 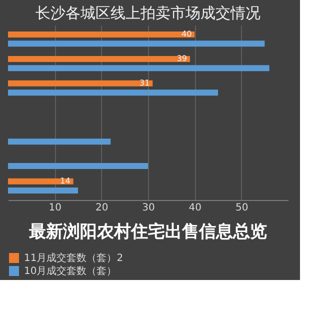 I want to click on legend-label: 11月成交套数（套）2, so click(x=74, y=258).